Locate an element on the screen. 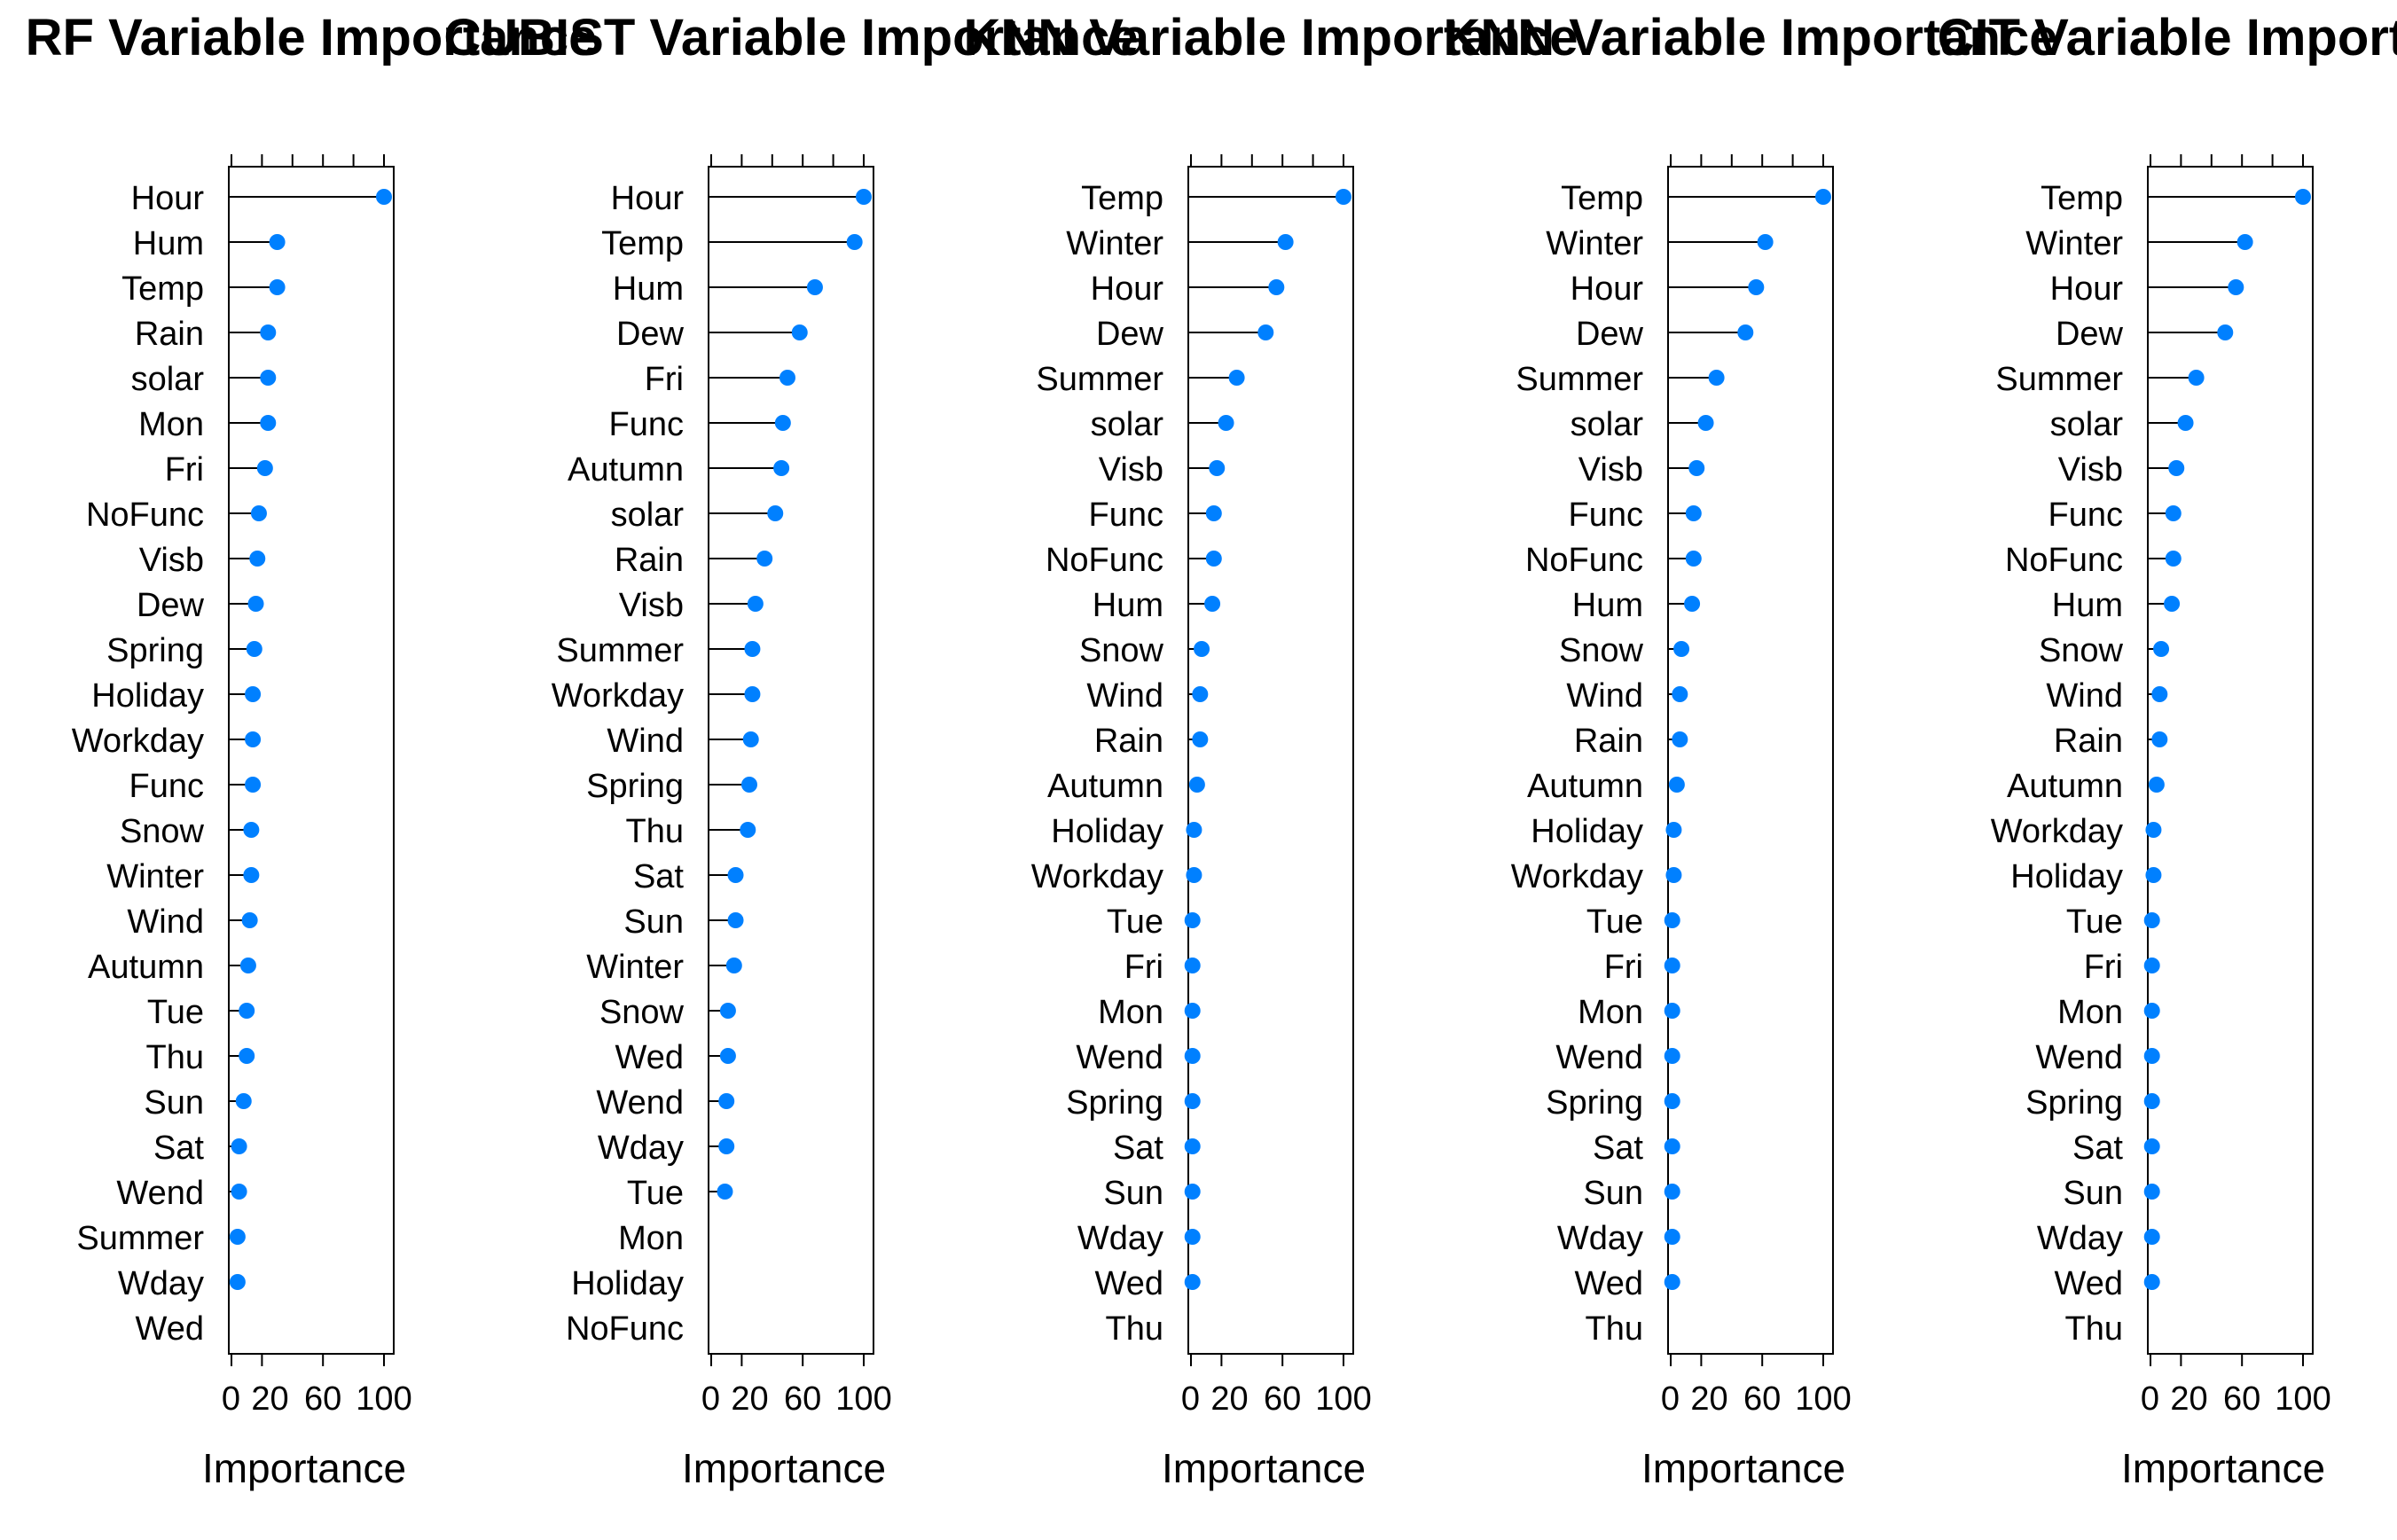 This screenshot has height=1540, width=2397. category-label: Wend is located at coordinates (1599, 1057).